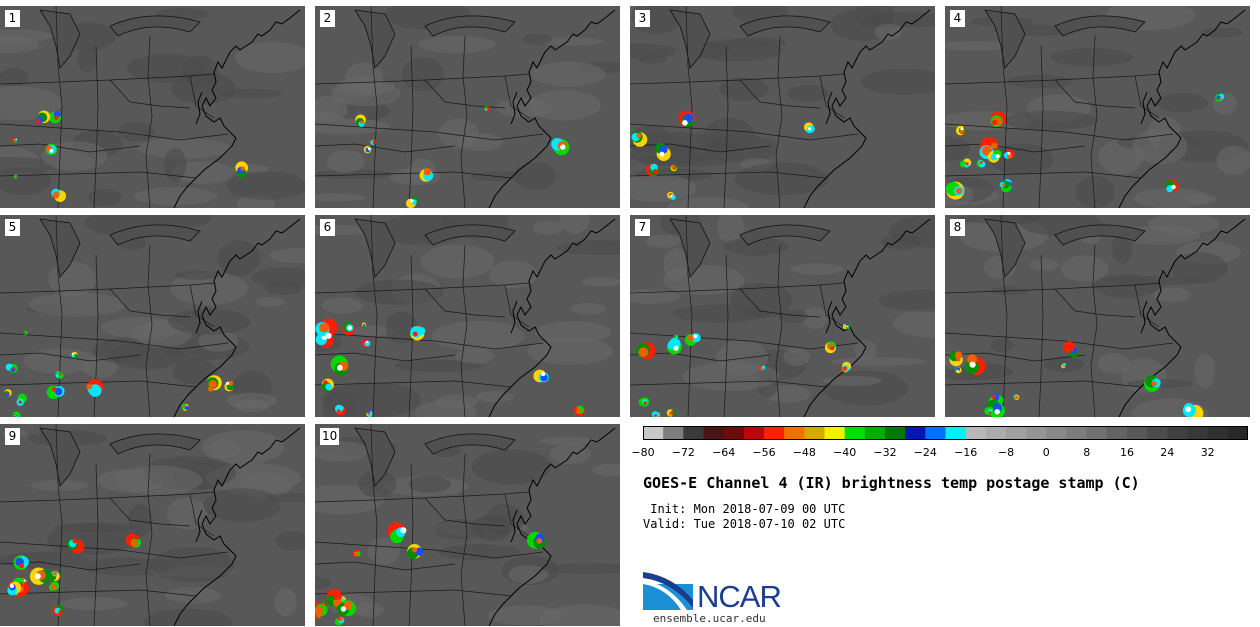 The height and width of the screenshot is (627, 1260). What do you see at coordinates (12, 18) in the screenshot?
I see `panel-label: 1` at bounding box center [12, 18].